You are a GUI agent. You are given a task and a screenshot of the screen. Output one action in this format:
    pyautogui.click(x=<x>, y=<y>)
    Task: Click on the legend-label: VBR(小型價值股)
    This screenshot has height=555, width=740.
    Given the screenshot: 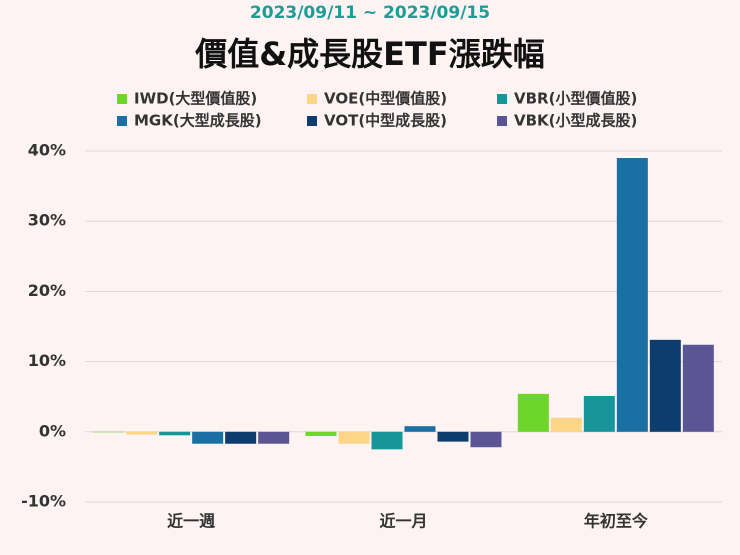 What is the action you would take?
    pyautogui.click(x=575, y=99)
    